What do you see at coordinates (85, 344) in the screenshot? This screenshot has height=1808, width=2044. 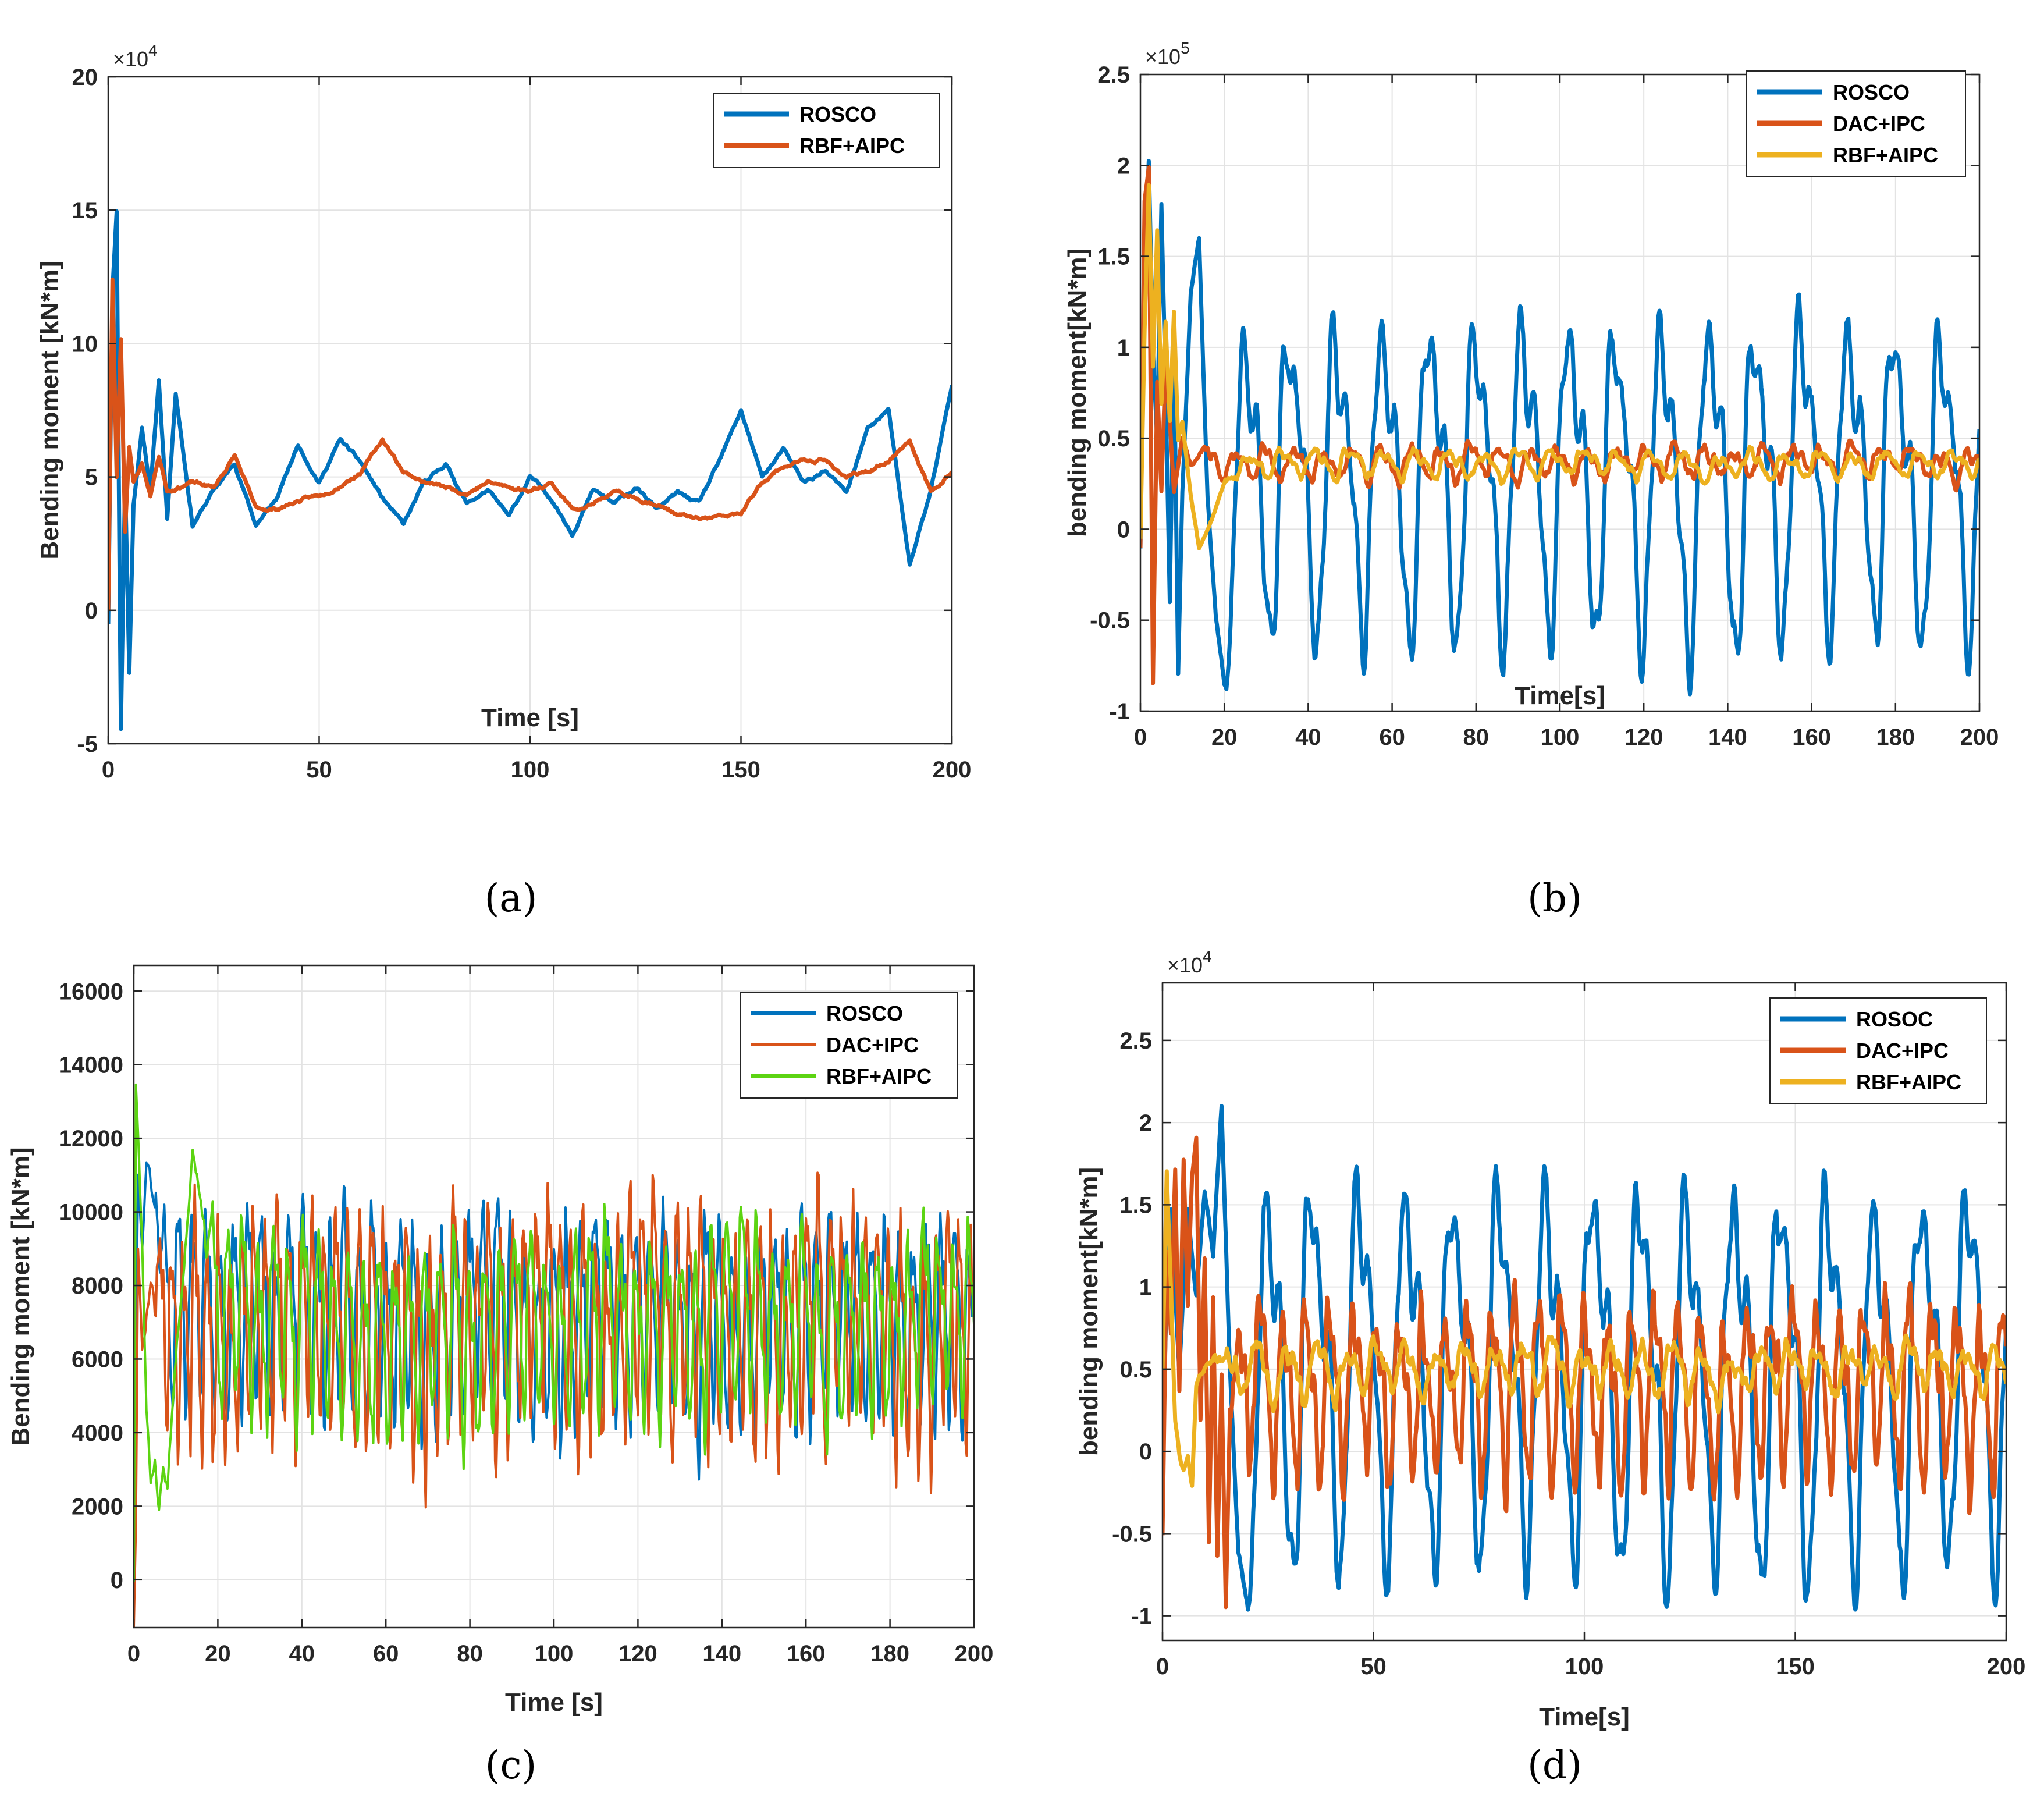 I see `y-tick-label: 10` at bounding box center [85, 344].